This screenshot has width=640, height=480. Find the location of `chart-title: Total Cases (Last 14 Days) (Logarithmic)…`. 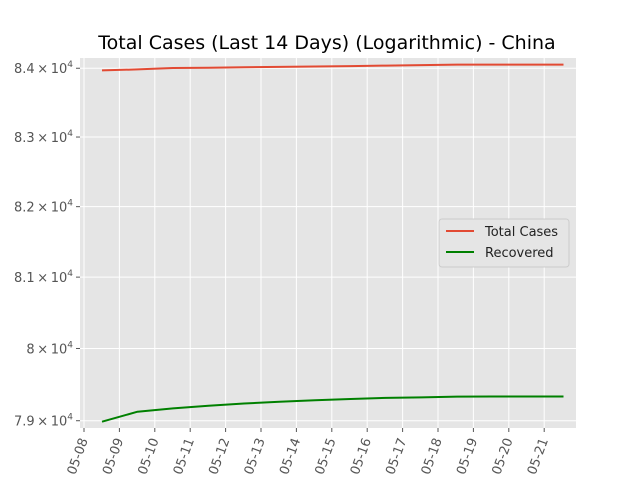

chart-title: Total Cases (Last 14 Days) (Logarithmic)… is located at coordinates (326, 43).